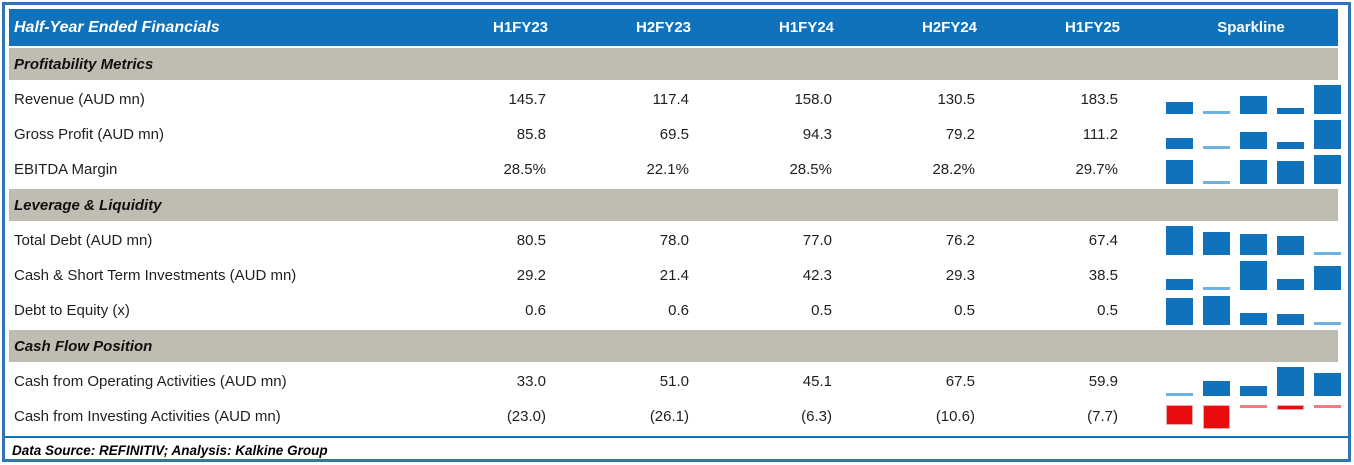  What do you see at coordinates (84, 64) in the screenshot?
I see `section-label: Profitability Metrics` at bounding box center [84, 64].